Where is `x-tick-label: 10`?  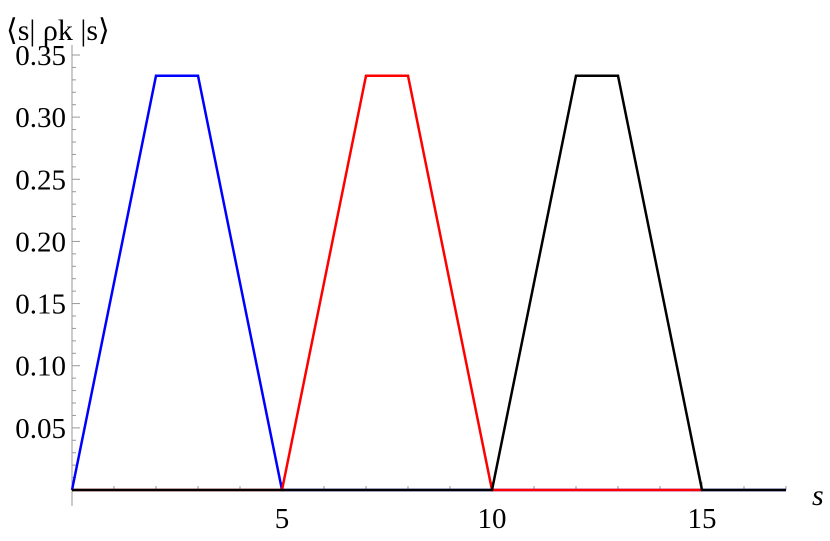 x-tick-label: 10 is located at coordinates (492, 519).